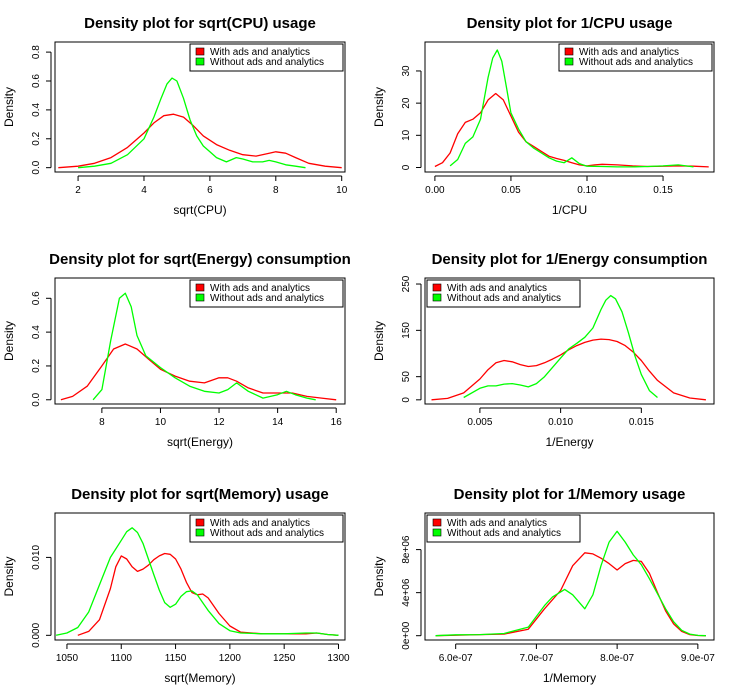 The width and height of the screenshot is (743, 700). Describe the element at coordinates (36, 298) in the screenshot. I see `y-tick-label: 0.6` at that location.